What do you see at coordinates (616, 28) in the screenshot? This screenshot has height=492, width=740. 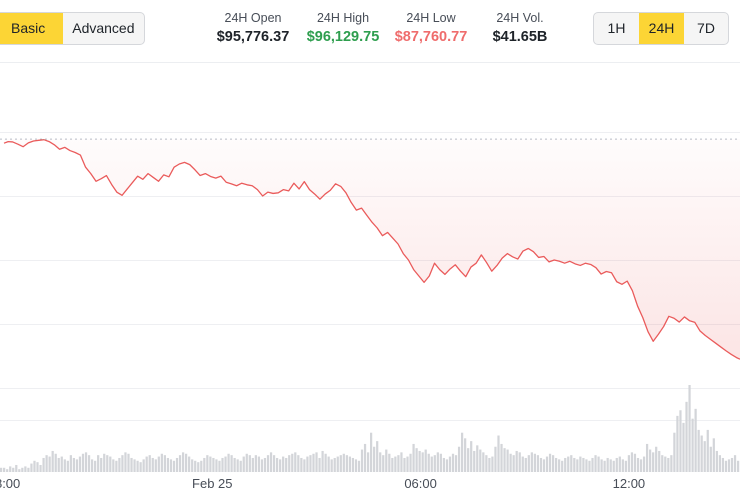 I see `timeframe-1h: 1H` at bounding box center [616, 28].